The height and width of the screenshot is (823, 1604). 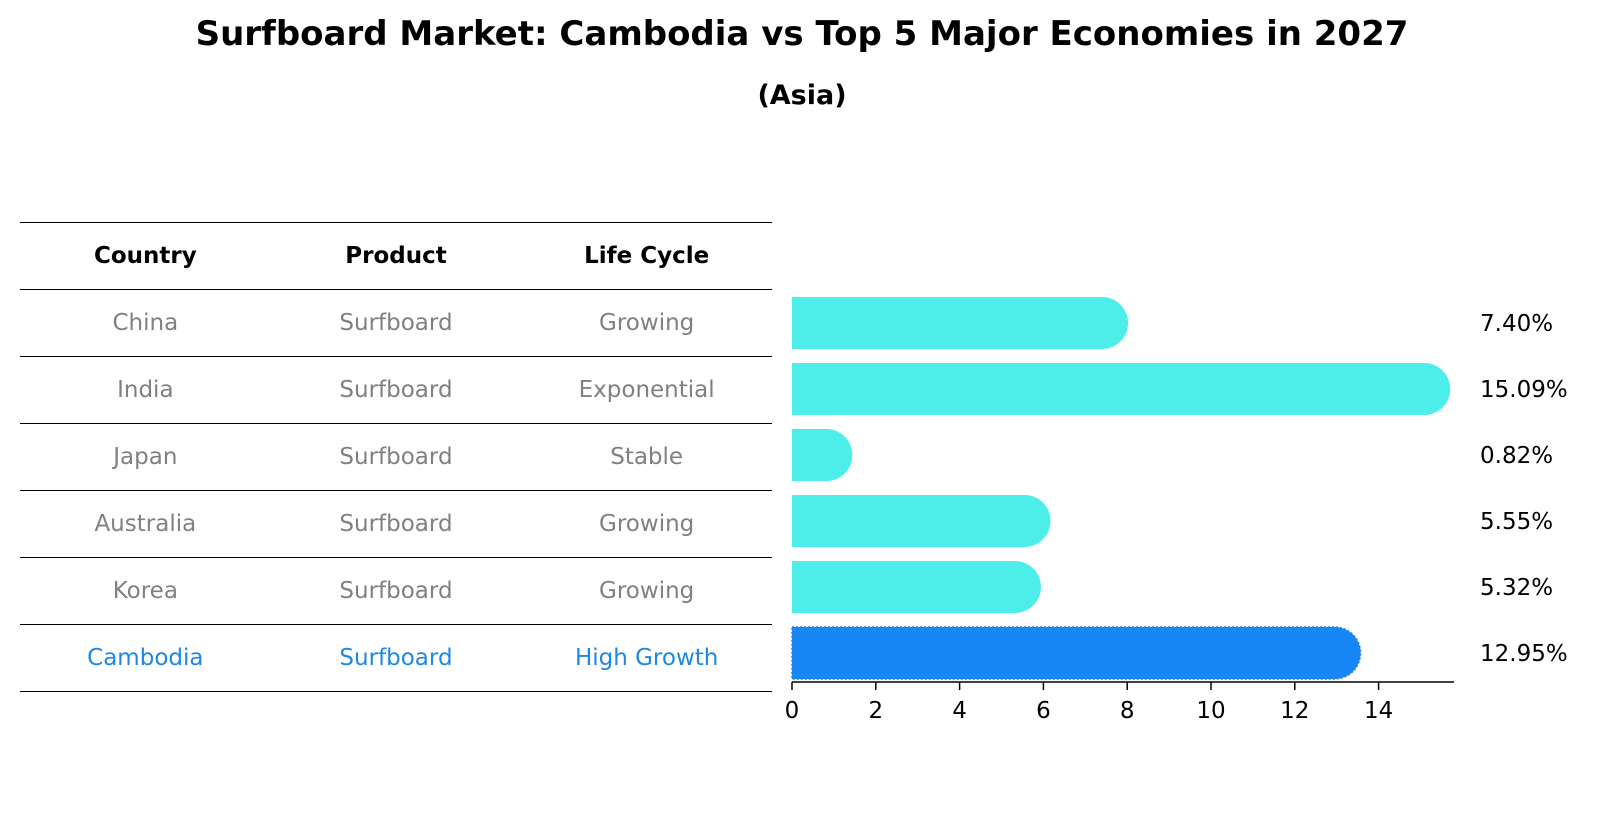 What do you see at coordinates (1516, 456) in the screenshot?
I see `value-label: 0.82%` at bounding box center [1516, 456].